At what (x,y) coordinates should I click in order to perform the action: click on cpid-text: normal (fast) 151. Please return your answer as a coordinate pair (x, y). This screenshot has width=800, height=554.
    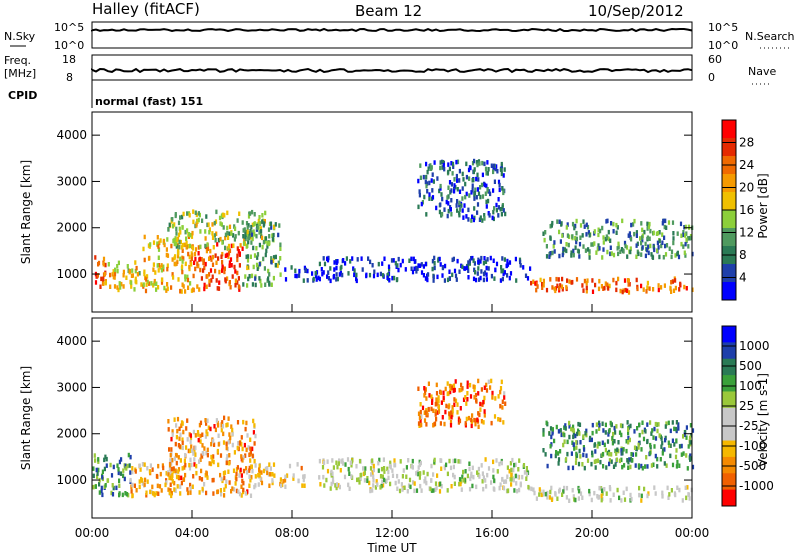
    Looking at the image, I should click on (149, 101).